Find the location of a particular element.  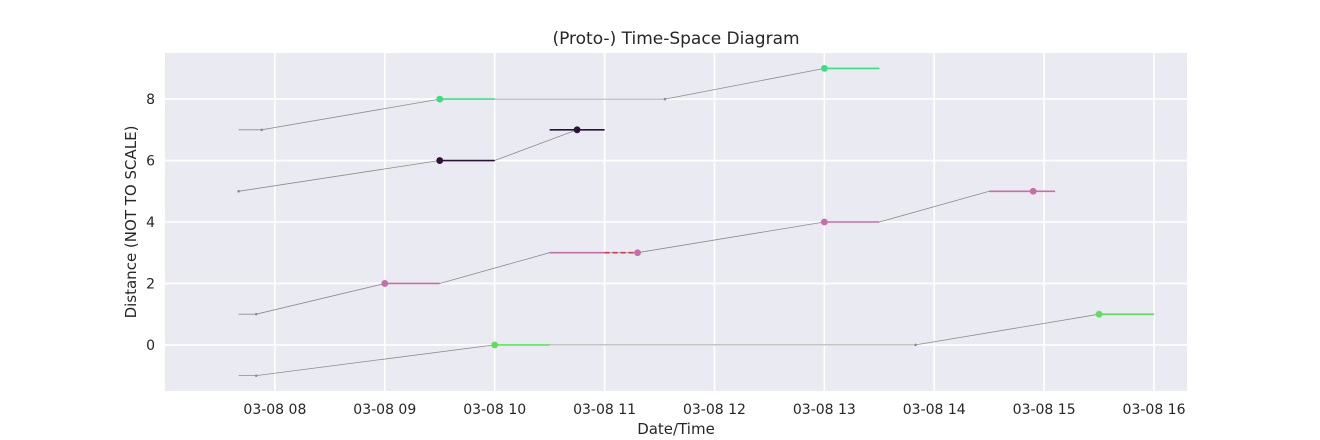

y-tick-label: 4 is located at coordinates (150, 223).